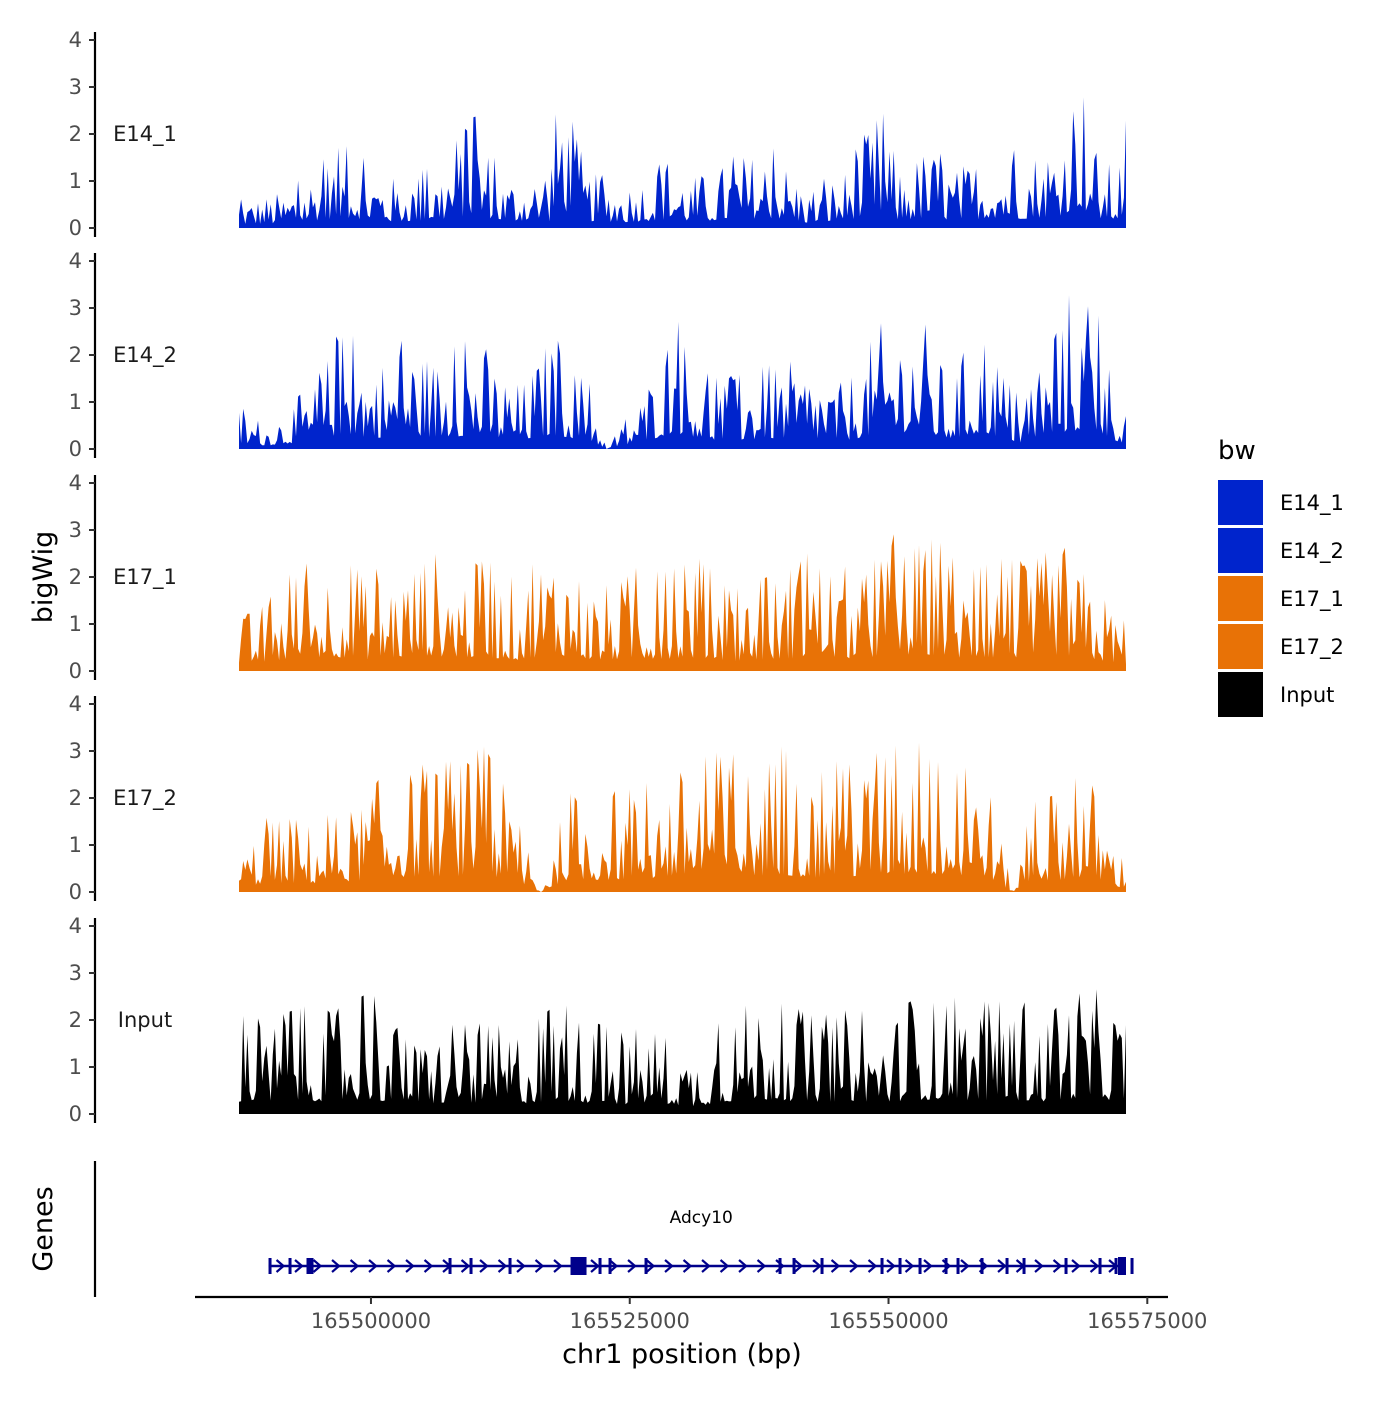 This screenshot has width=1400, height=1404. I want to click on coverage-area-input, so click(682, 1051).